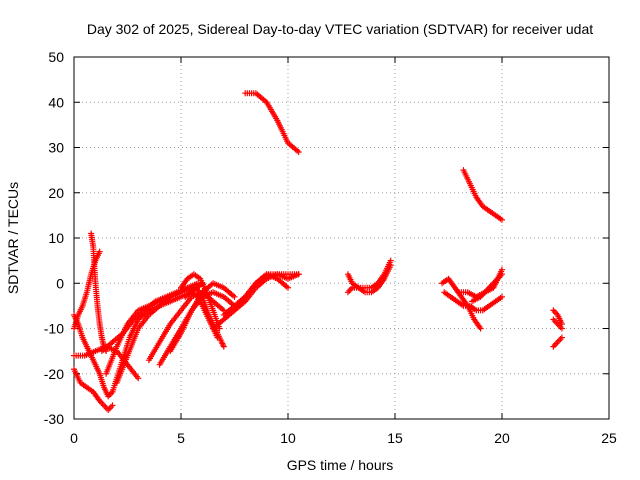  What do you see at coordinates (56, 148) in the screenshot?
I see `y-tick-label: 30` at bounding box center [56, 148].